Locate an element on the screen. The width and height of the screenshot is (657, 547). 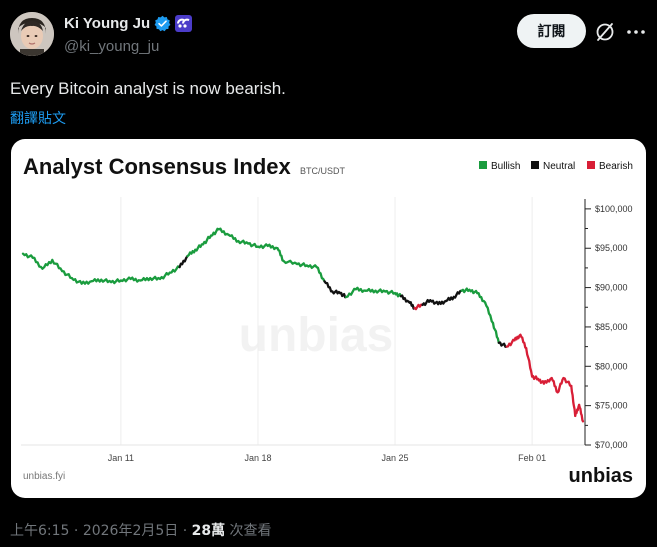
legend-swatch-neutral is located at coordinates (535, 165).